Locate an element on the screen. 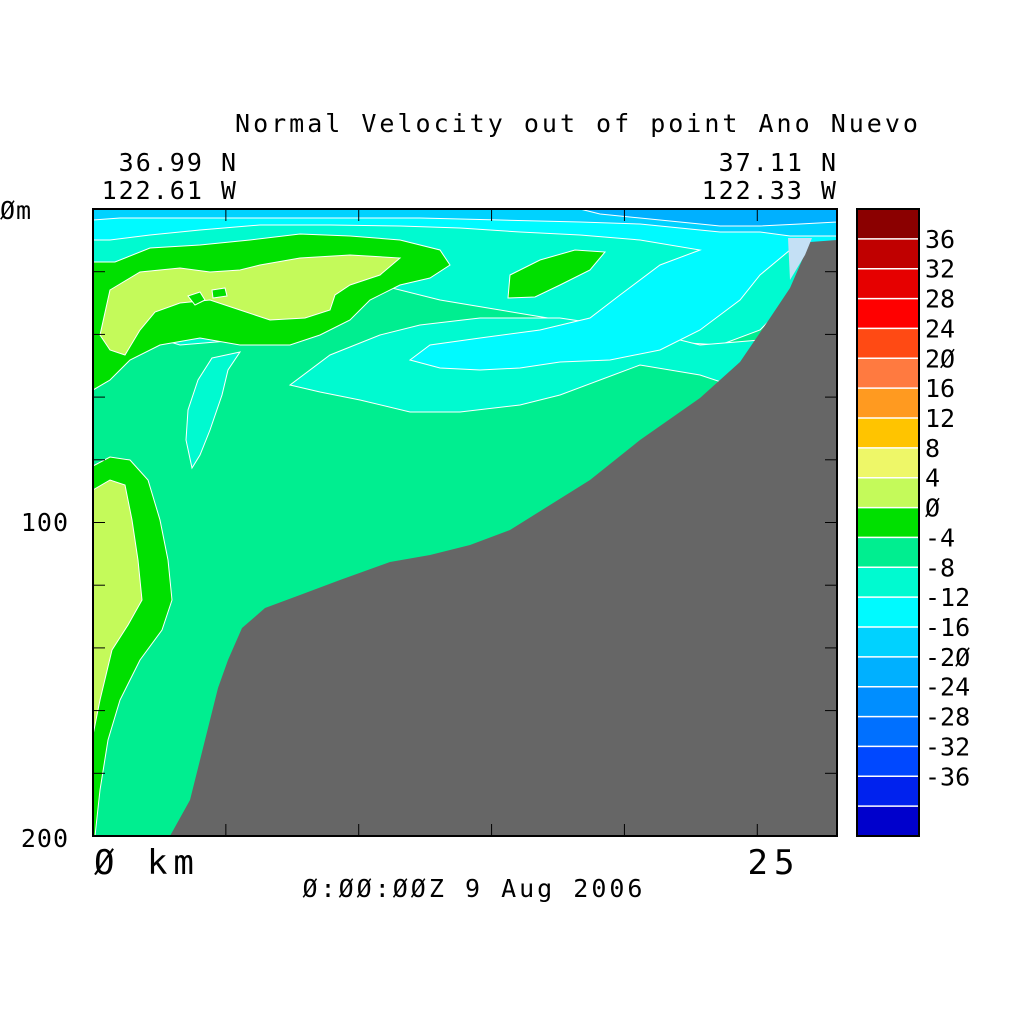  bathymetry-shelf-light is located at coordinates (800, 259).